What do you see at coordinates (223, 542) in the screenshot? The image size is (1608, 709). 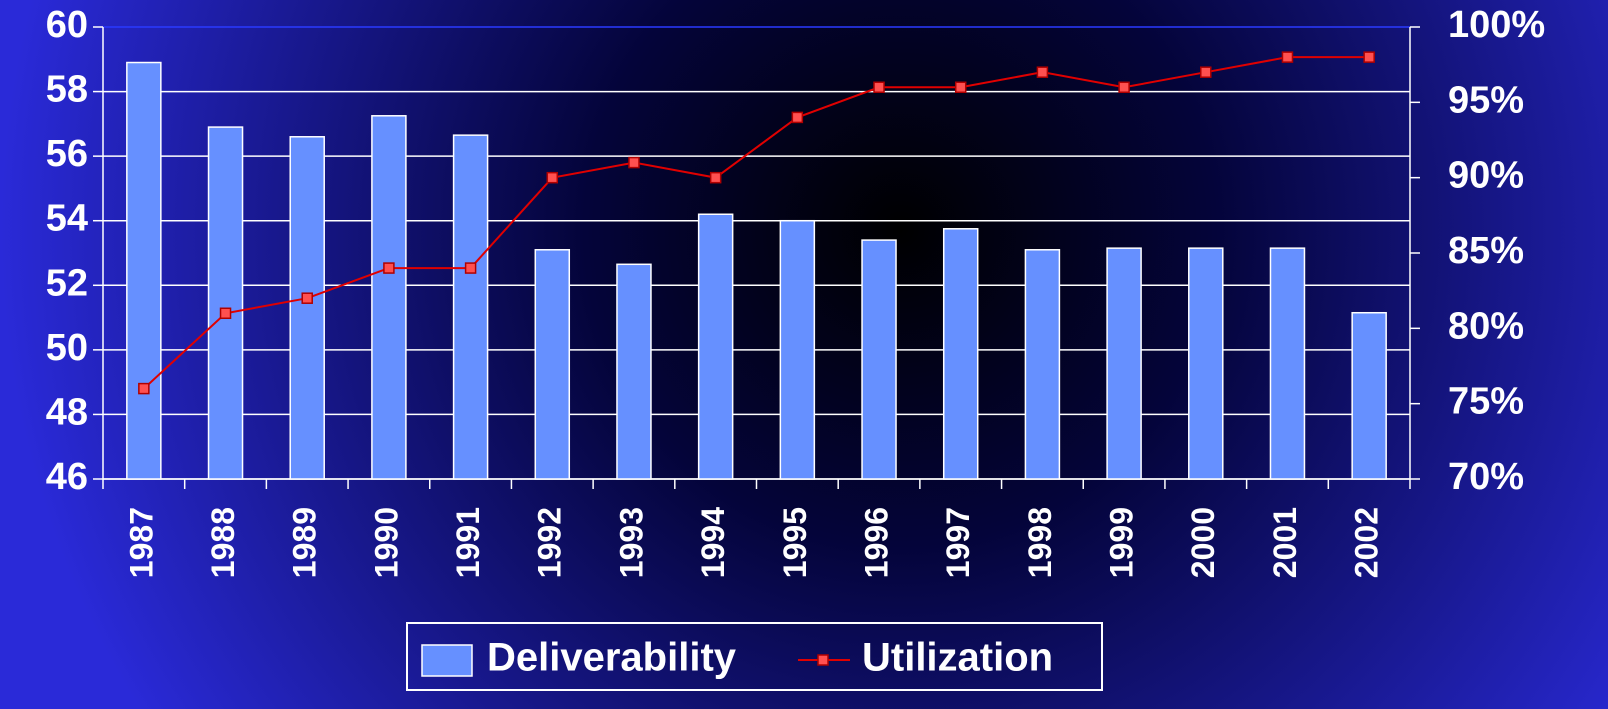 I see `x-tick-label: 1988` at bounding box center [223, 542].